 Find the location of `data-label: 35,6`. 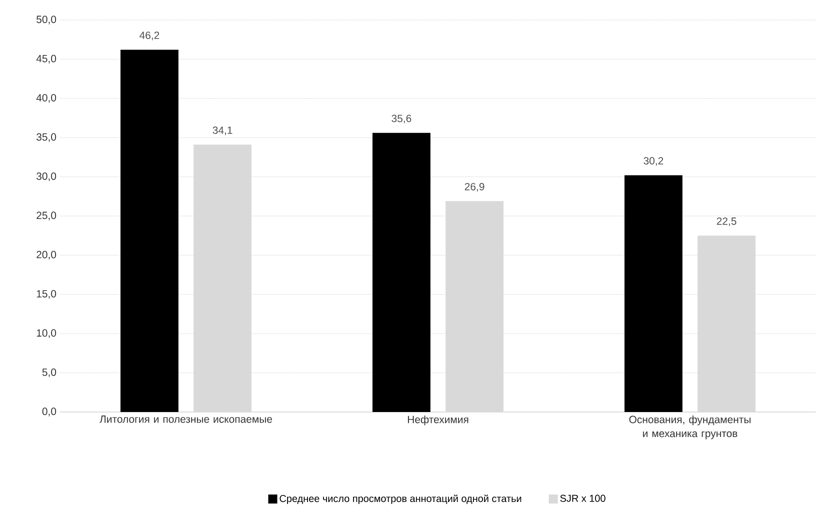

data-label: 35,6 is located at coordinates (402, 119).